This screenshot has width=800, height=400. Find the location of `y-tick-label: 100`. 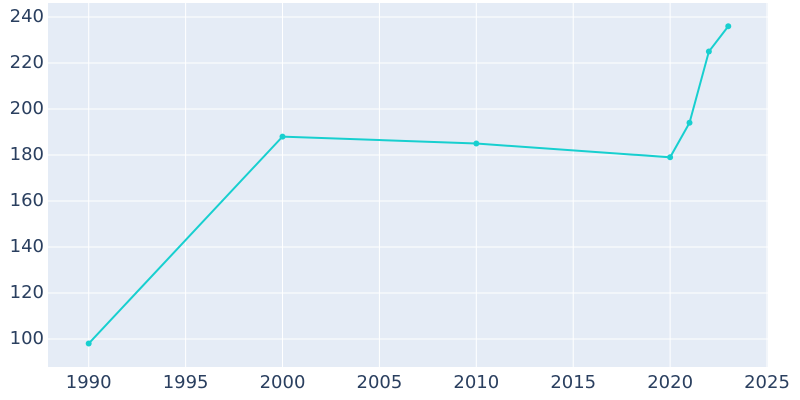

y-tick-label: 100 is located at coordinates (27, 338).